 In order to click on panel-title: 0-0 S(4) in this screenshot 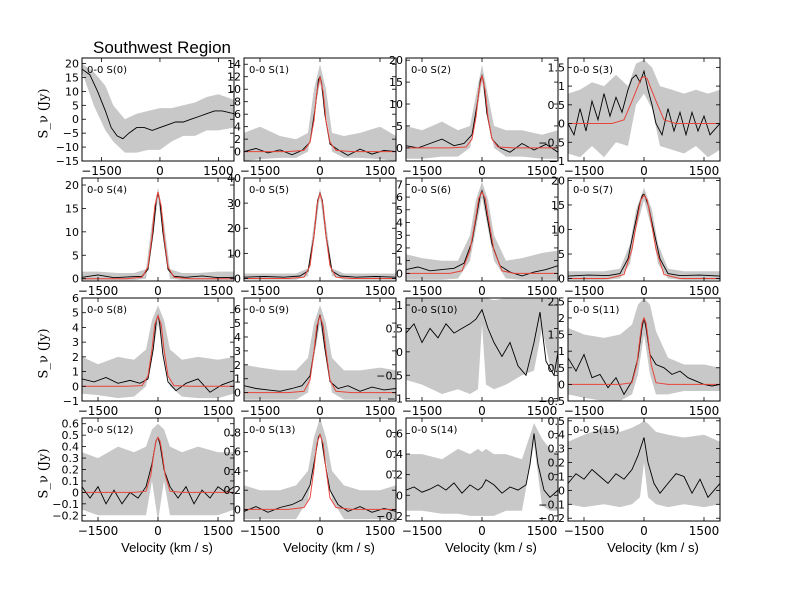, I will do `click(107, 190)`.